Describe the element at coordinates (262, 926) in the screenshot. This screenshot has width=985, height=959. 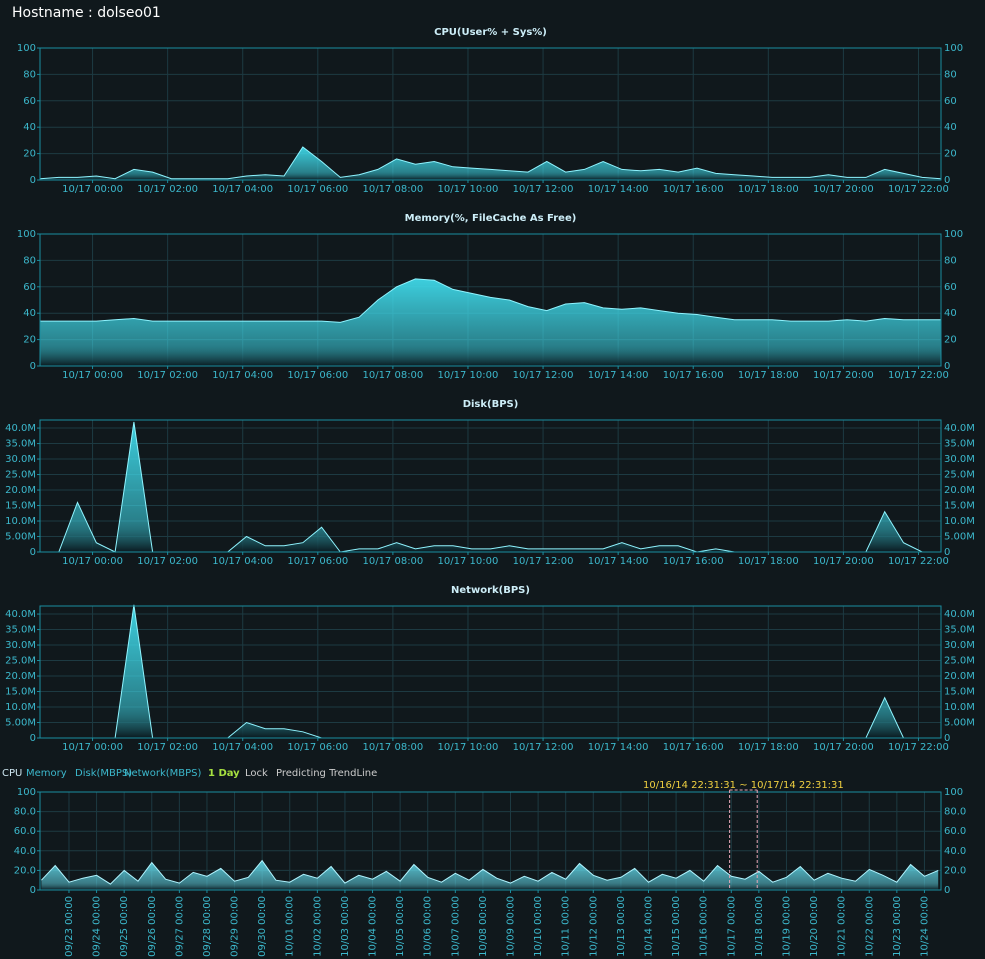
I see `x-tick-label: 09/30 00:00` at that location.